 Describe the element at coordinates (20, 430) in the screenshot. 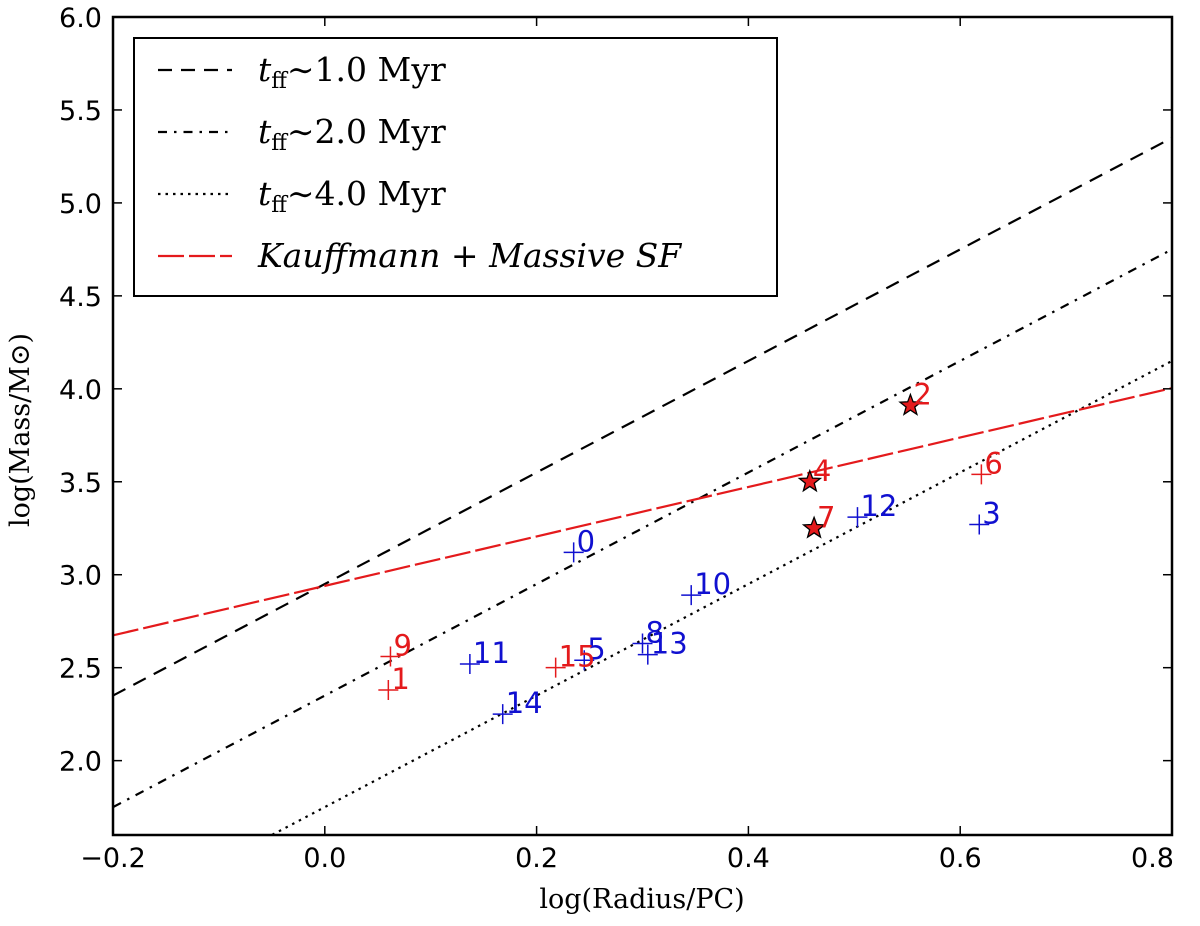

I see `y-axis-title: log(Mass/M⊙)` at that location.